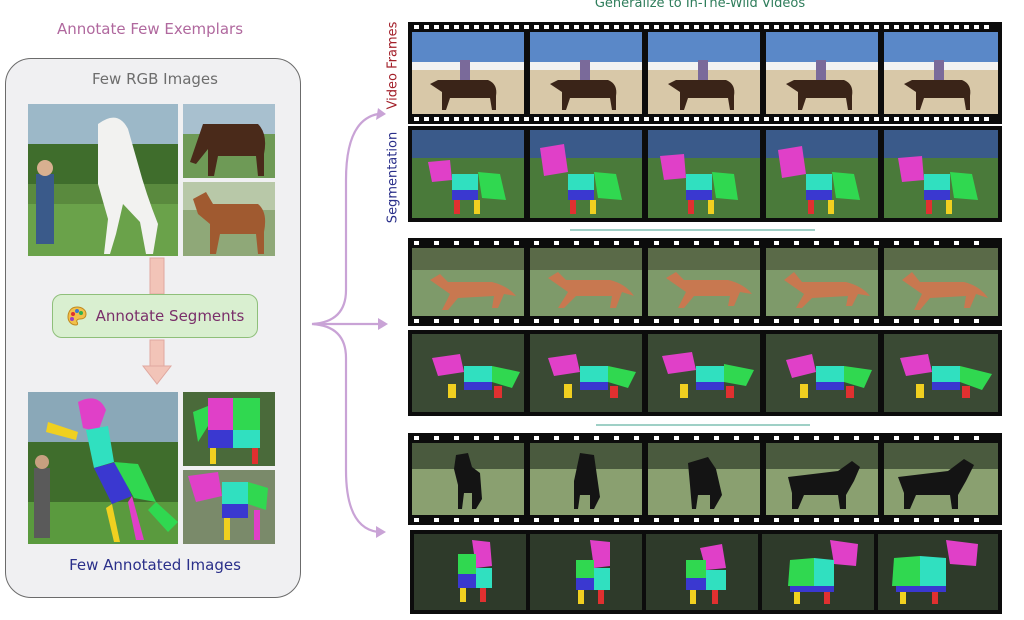  I want to click on annotated-images, so click(151, 468).